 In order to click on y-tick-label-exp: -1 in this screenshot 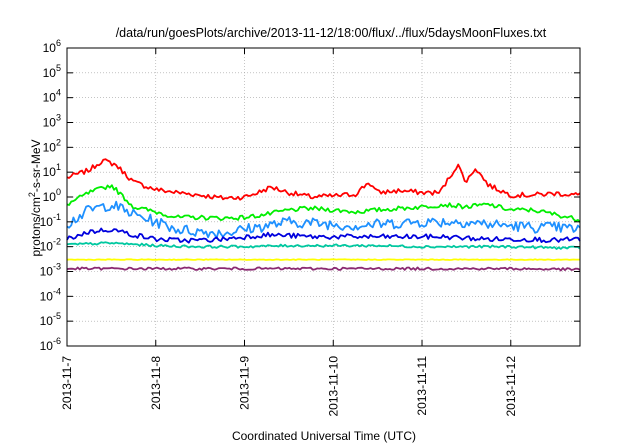, I will do `click(57, 217)`.